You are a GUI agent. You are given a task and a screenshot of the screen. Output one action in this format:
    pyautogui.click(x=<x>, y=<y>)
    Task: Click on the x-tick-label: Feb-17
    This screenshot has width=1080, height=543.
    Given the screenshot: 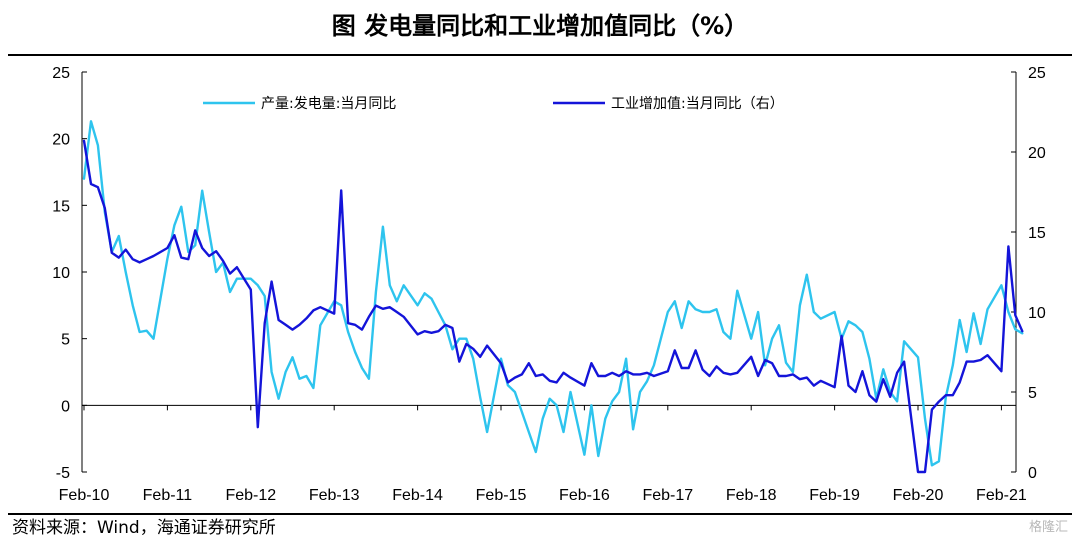 What is the action you would take?
    pyautogui.click(x=667, y=495)
    